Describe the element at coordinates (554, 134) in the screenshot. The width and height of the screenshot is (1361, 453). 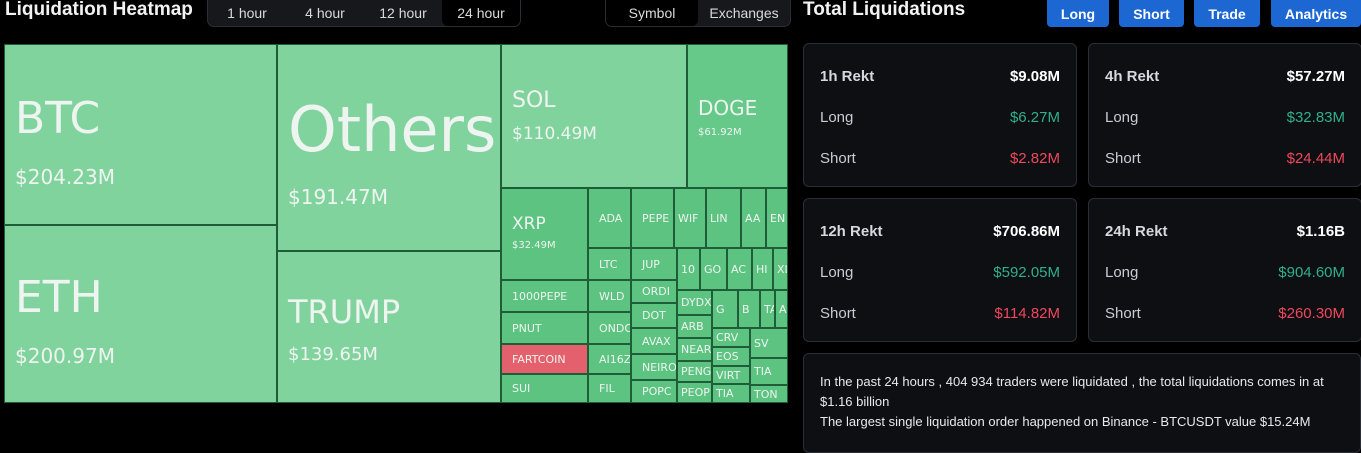
I see `tile-value: $110.49M` at that location.